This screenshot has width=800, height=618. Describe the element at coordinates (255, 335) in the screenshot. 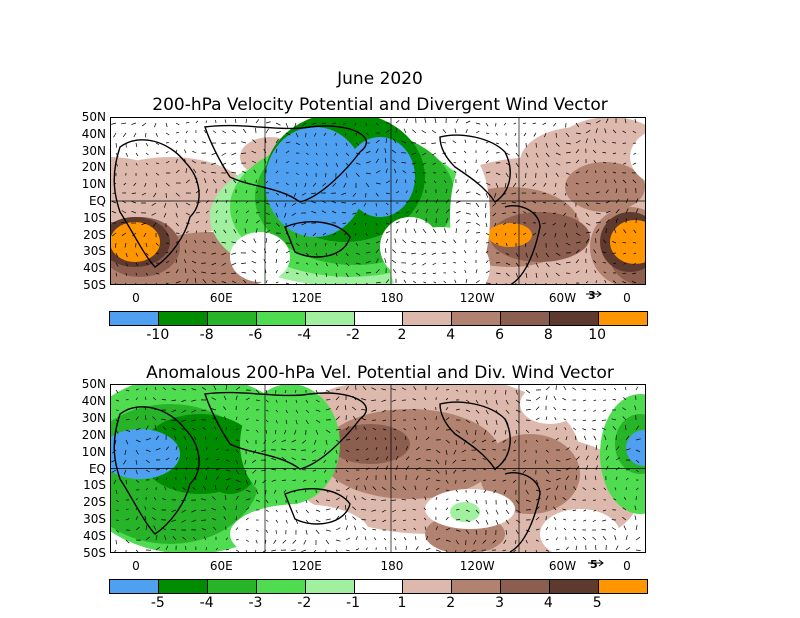

I see `colorbar-label: -6` at that location.